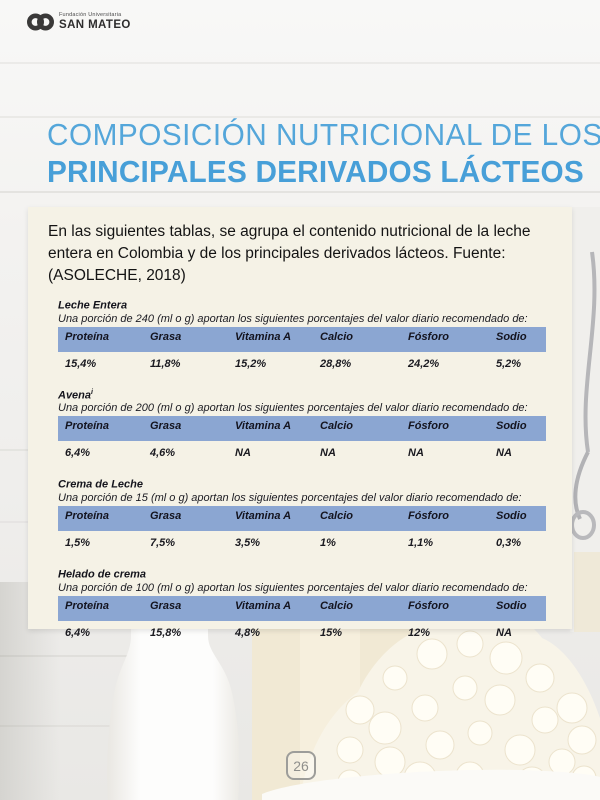  What do you see at coordinates (302, 484) in the screenshot?
I see `table-title: Crema de Leche` at bounding box center [302, 484].